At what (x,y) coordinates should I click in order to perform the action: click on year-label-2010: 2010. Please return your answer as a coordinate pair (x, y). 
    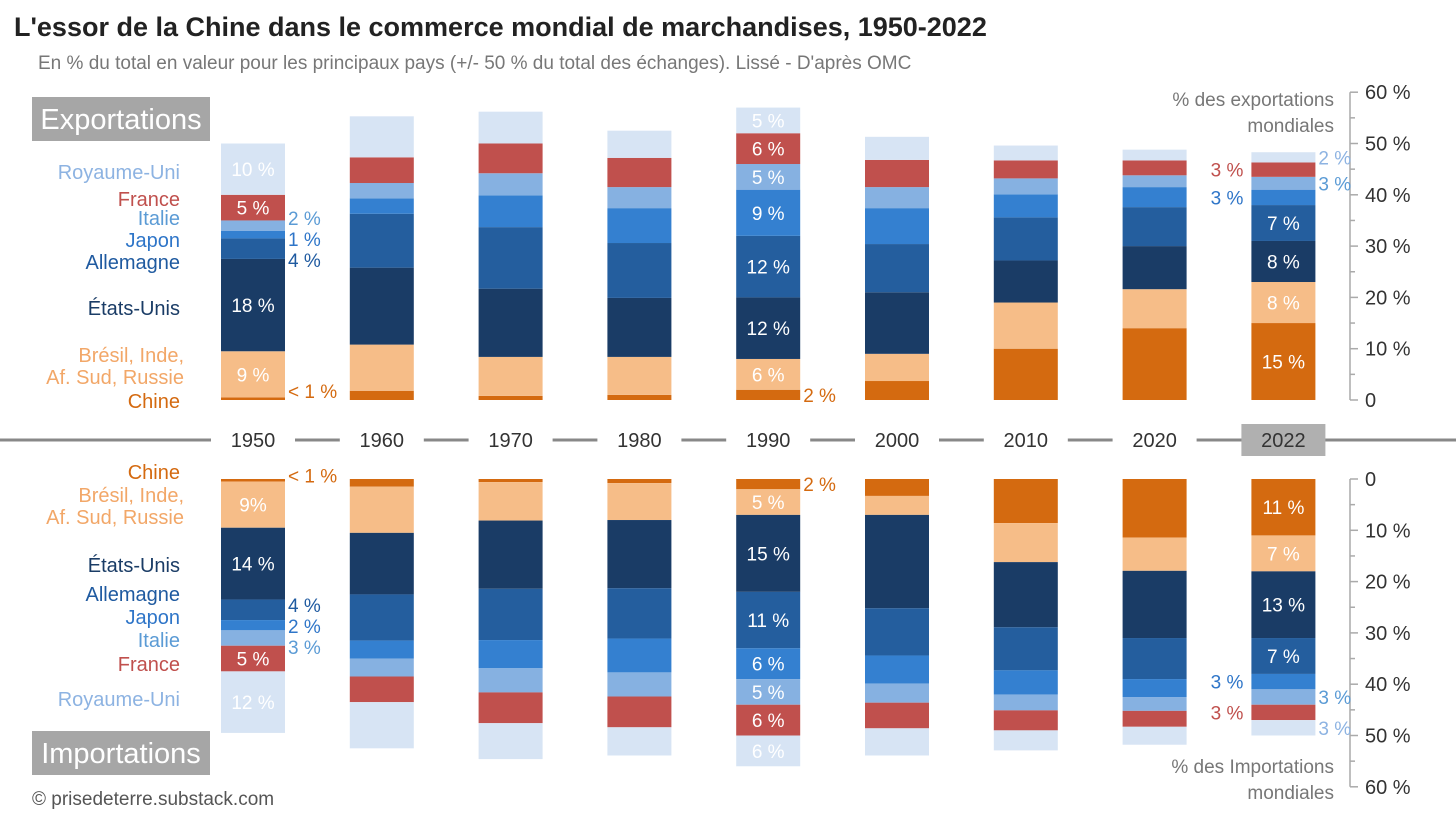
    Looking at the image, I should click on (1026, 441).